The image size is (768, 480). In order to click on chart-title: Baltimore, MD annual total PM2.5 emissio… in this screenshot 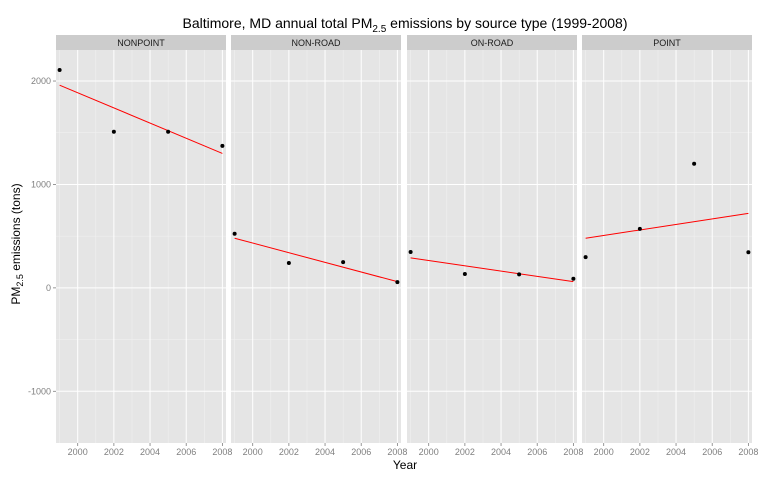, I will do `click(405, 25)`.